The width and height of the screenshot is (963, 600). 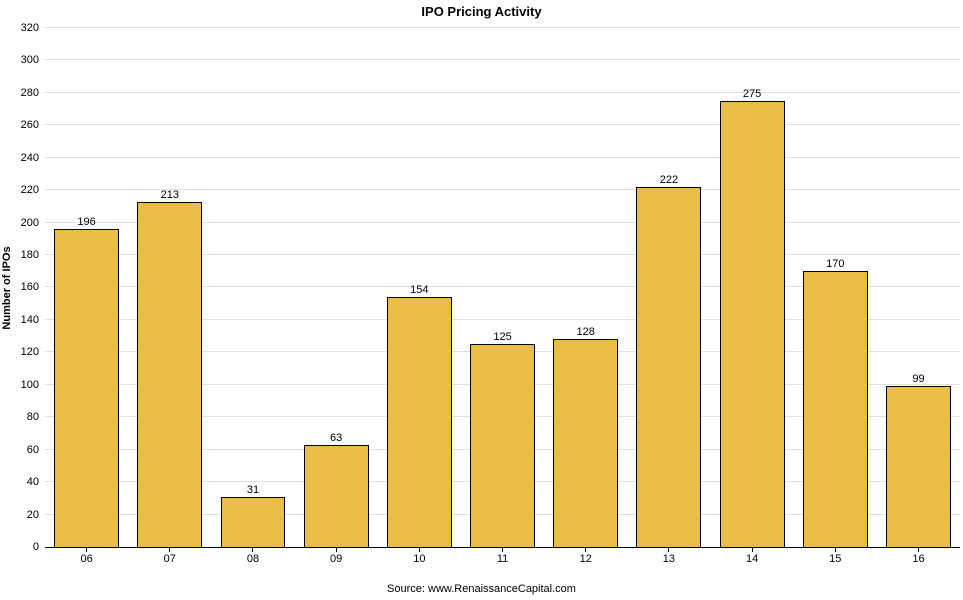 I want to click on bar-band-07: 213, so click(x=169, y=287).